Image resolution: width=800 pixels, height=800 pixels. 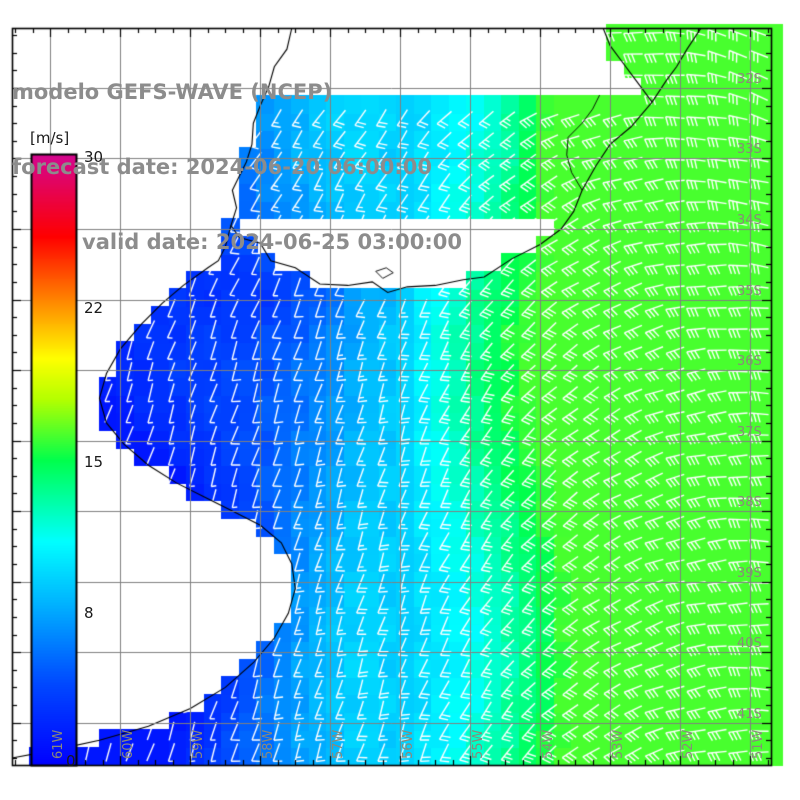 What do you see at coordinates (59, 744) in the screenshot?
I see `longitude-label-61w: 61W` at bounding box center [59, 744].